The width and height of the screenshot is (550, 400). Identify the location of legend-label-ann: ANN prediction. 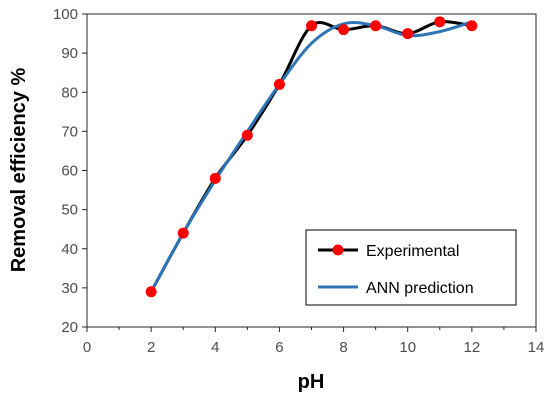
(420, 288).